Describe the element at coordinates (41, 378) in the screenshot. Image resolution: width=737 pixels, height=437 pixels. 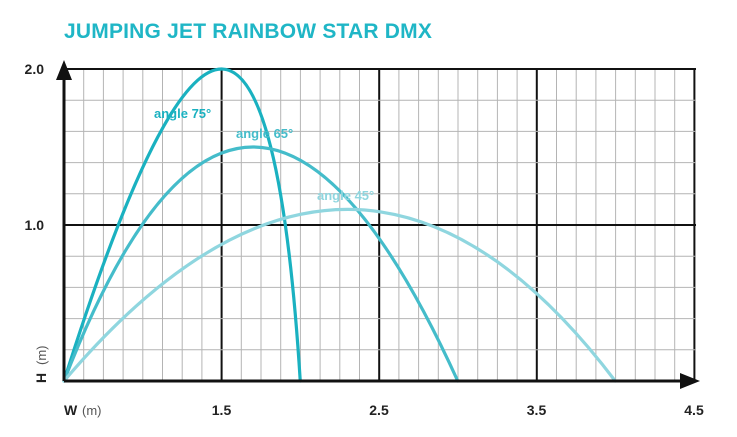
I see `y-axis-label: H` at that location.